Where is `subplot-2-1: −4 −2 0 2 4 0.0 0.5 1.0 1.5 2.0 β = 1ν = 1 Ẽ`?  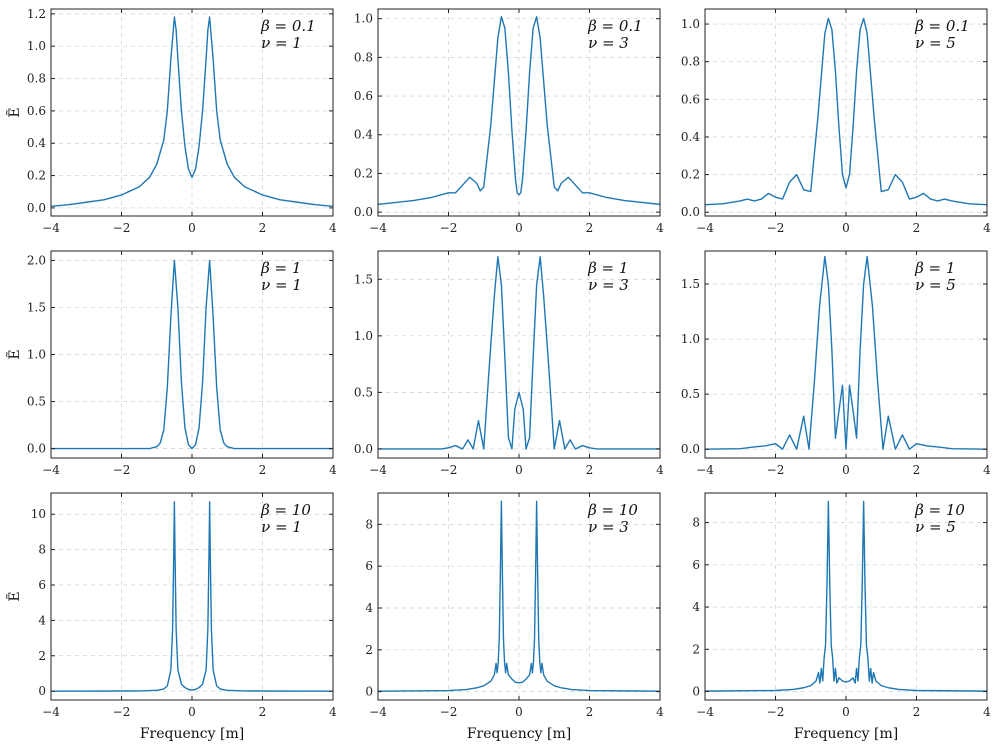 subplot-2-1: −4 −2 0 2 4 0.0 0.5 1.0 1.5 2.0 β = 1ν = 1 Ẽ is located at coordinates (171, 363).